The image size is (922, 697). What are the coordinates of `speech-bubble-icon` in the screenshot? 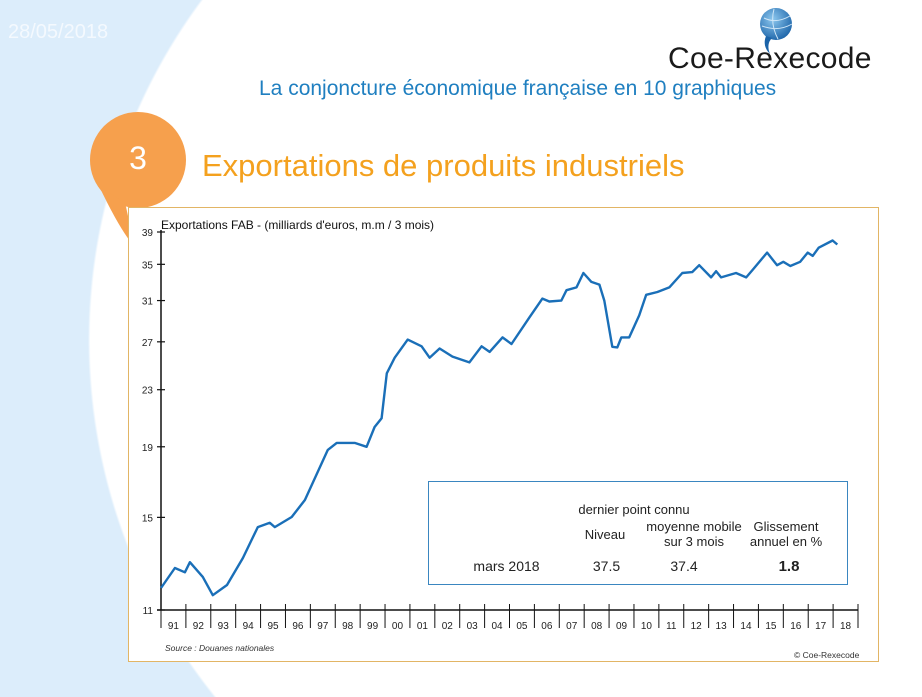 It's located at (138, 178).